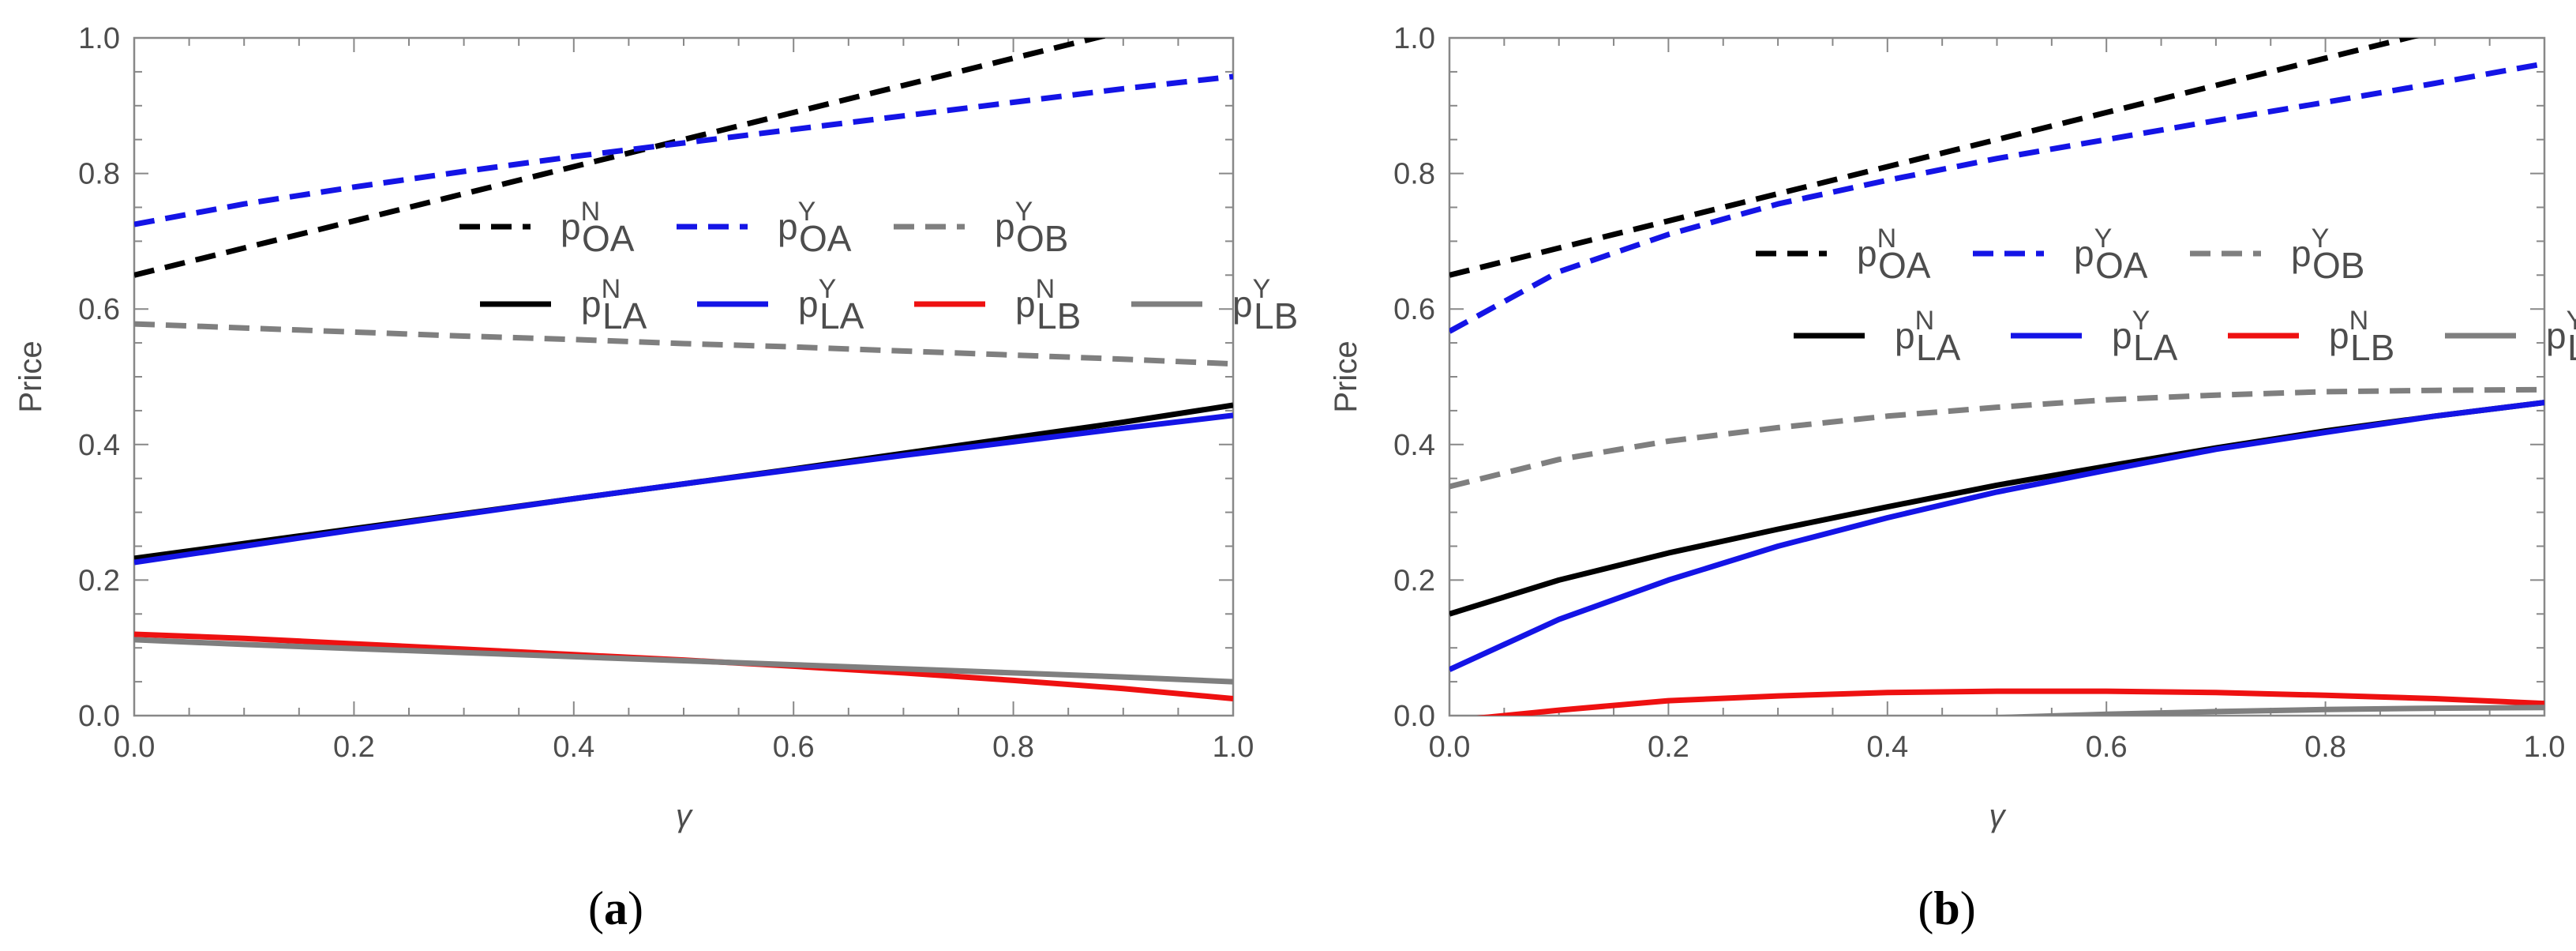 This screenshot has width=2576, height=951. I want to click on series-pLB_N, so click(2009, 702).